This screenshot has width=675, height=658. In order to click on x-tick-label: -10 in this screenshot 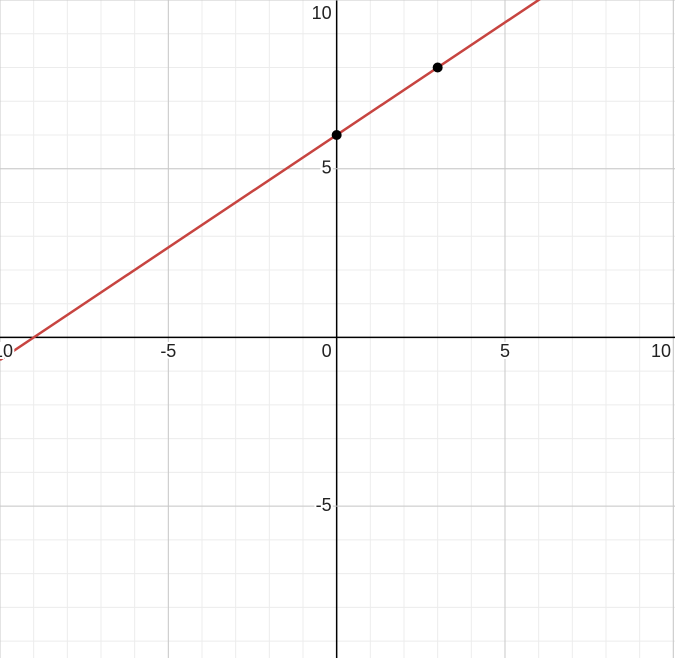, I will do `click(6, 351)`.